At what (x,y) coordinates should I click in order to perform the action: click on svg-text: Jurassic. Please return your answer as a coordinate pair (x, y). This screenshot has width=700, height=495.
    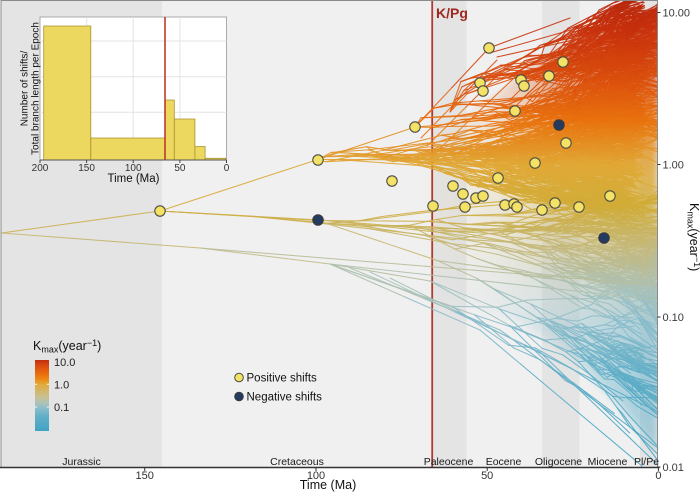
    Looking at the image, I should click on (81, 462).